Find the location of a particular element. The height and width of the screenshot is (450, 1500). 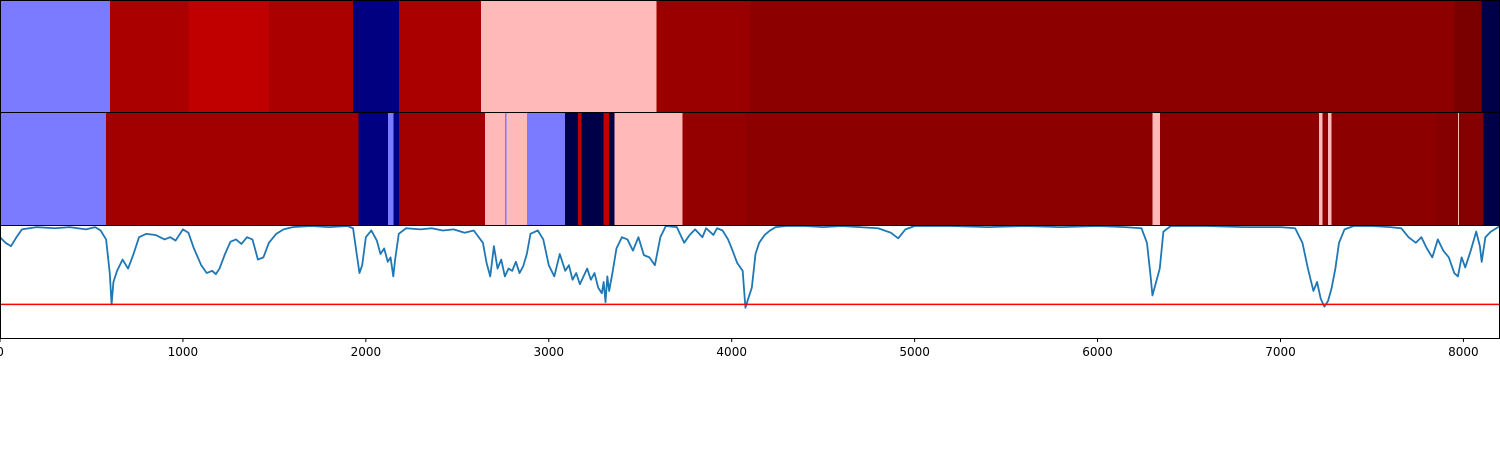

x-tick-label-3000: 3000 is located at coordinates (549, 352).